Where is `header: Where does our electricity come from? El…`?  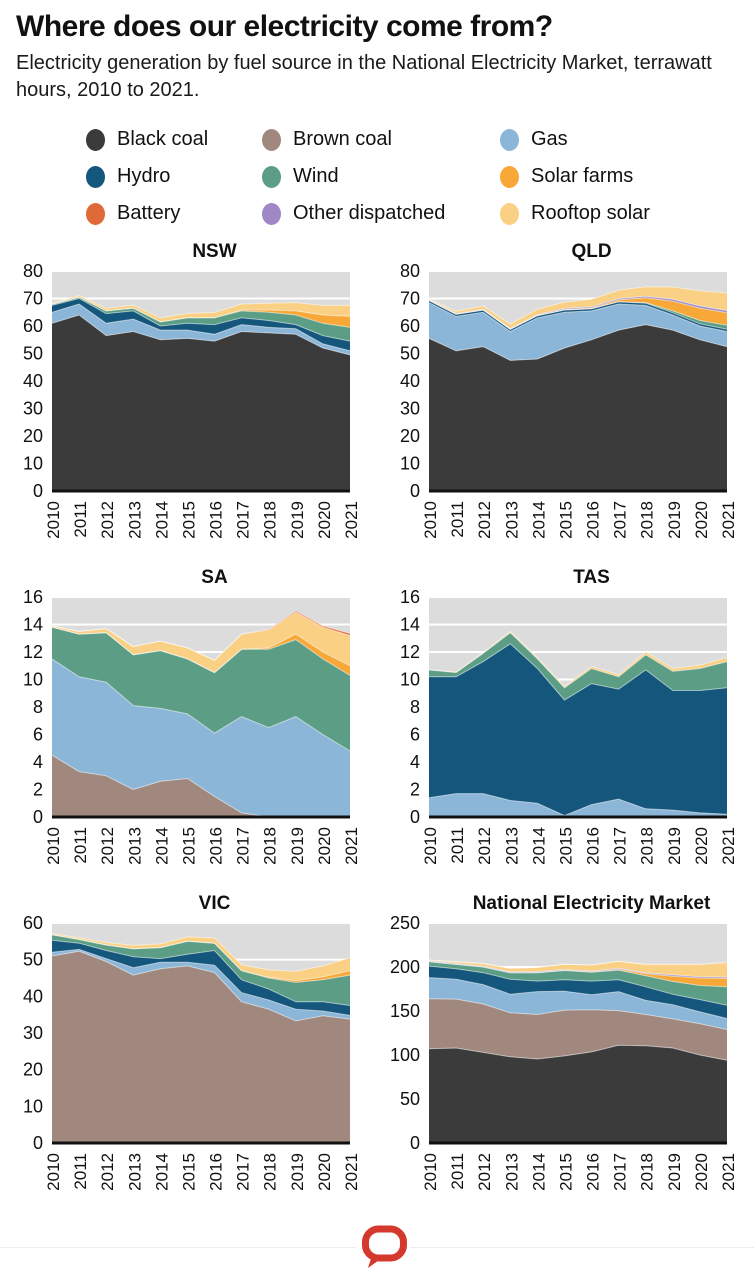
header: Where does our electricity come from? El… is located at coordinates (377, 52).